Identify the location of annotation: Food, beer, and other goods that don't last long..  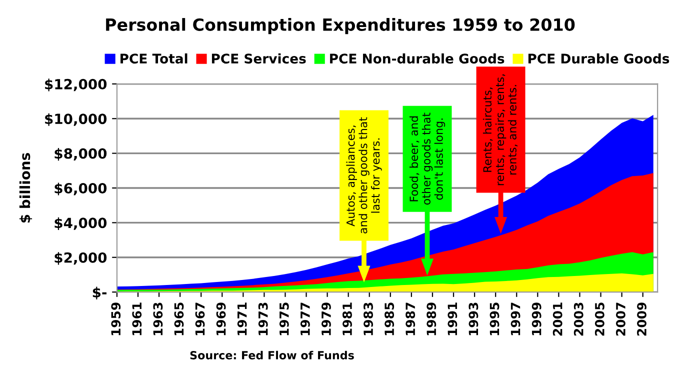
(427, 158).